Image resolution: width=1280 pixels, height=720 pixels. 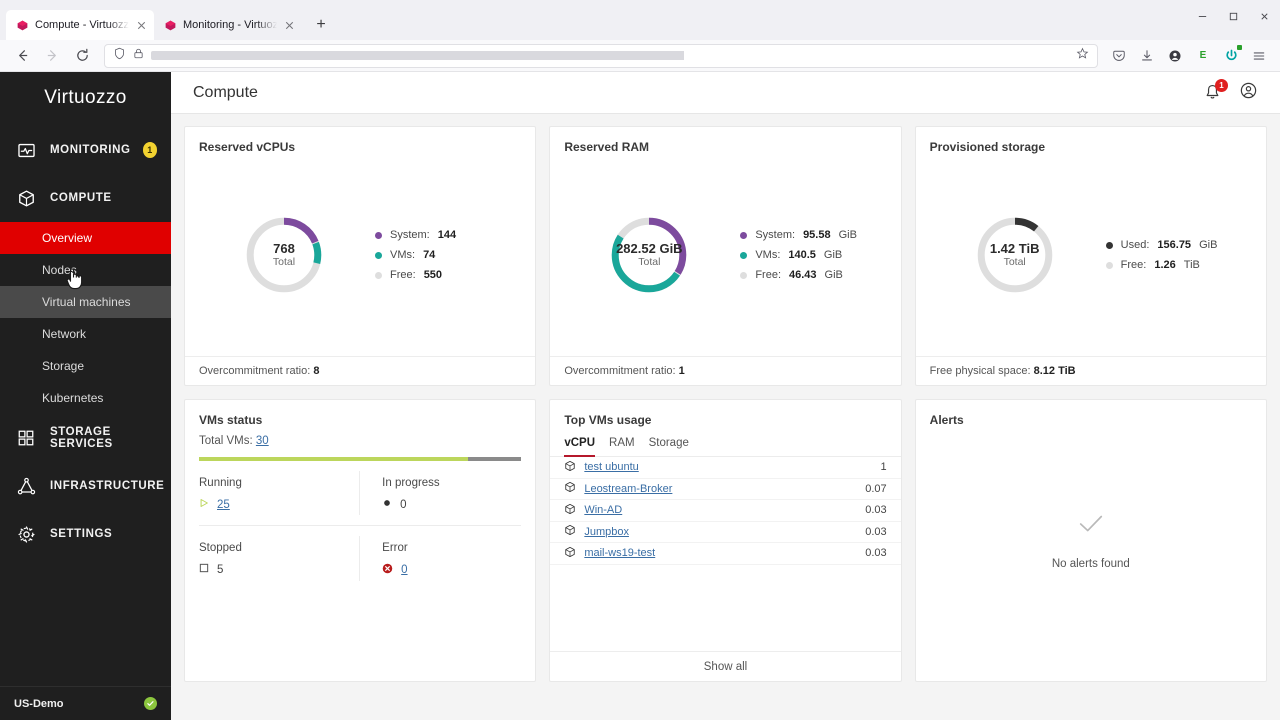 What do you see at coordinates (883, 467) in the screenshot?
I see `vm-value: 1` at bounding box center [883, 467].